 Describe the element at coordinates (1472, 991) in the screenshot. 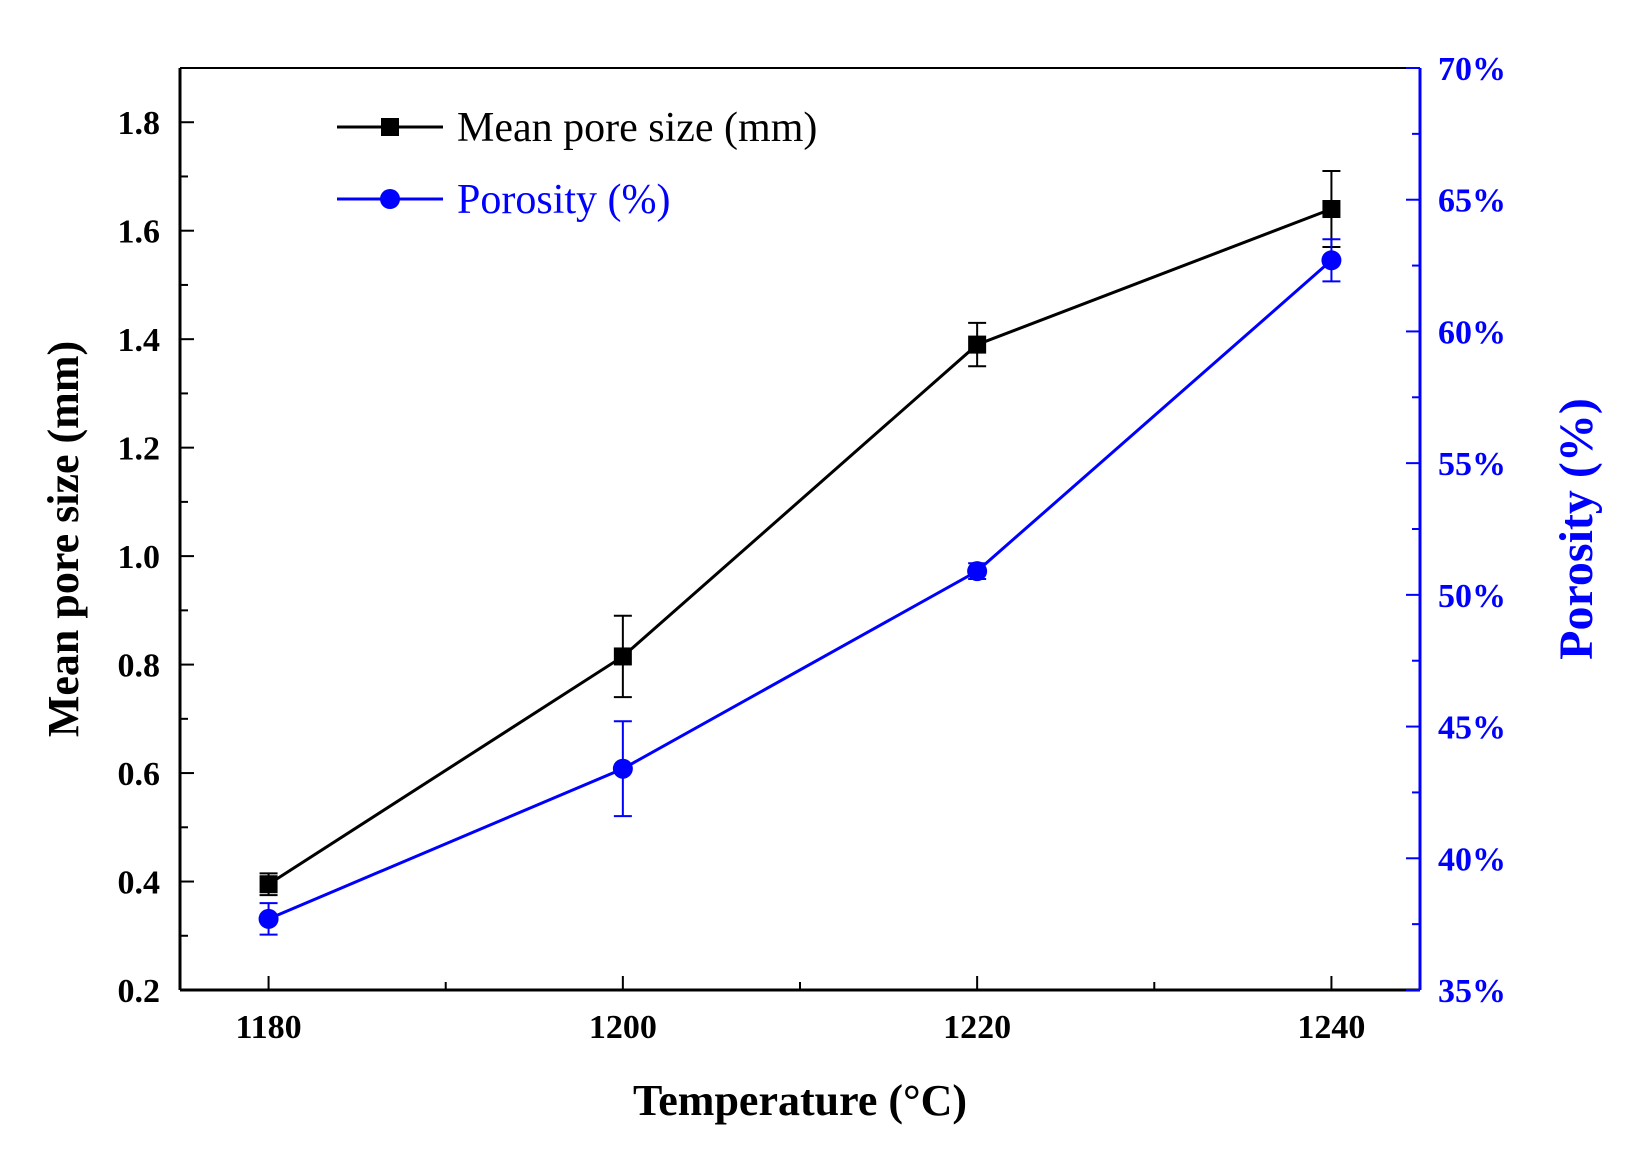

I see `y-right-tick-label: 35%` at that location.